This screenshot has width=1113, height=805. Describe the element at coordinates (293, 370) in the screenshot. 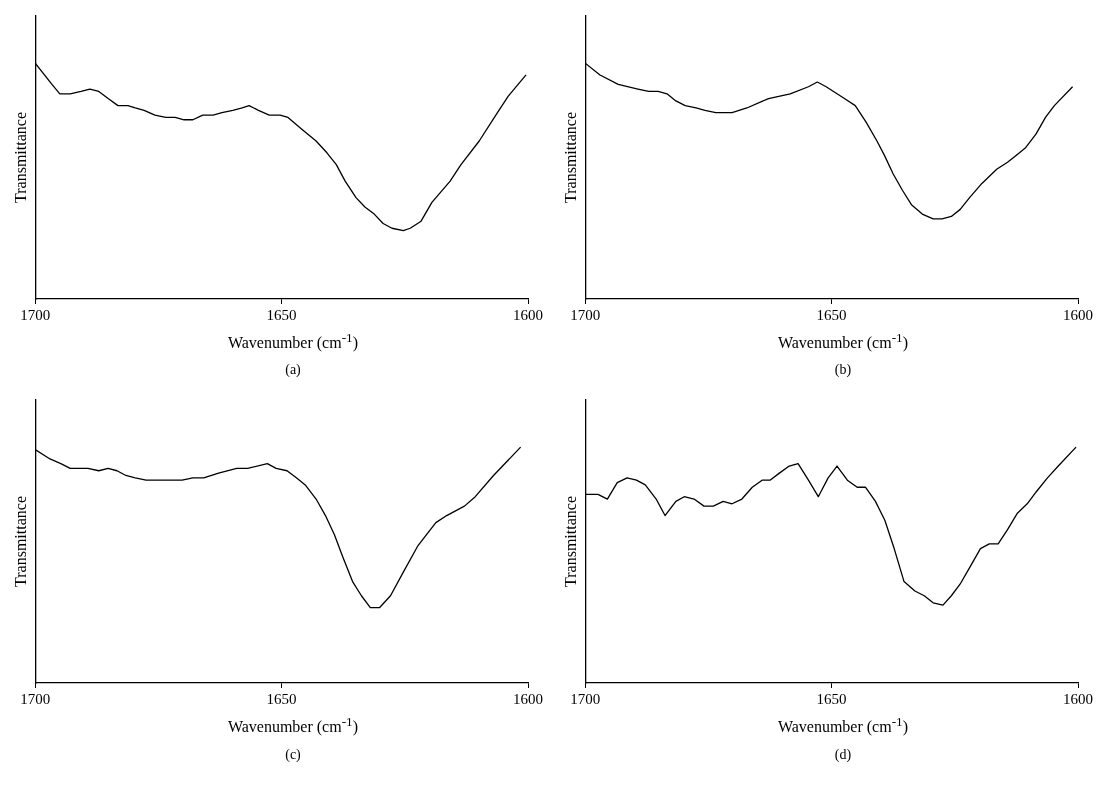

I see `text: (a)` at that location.